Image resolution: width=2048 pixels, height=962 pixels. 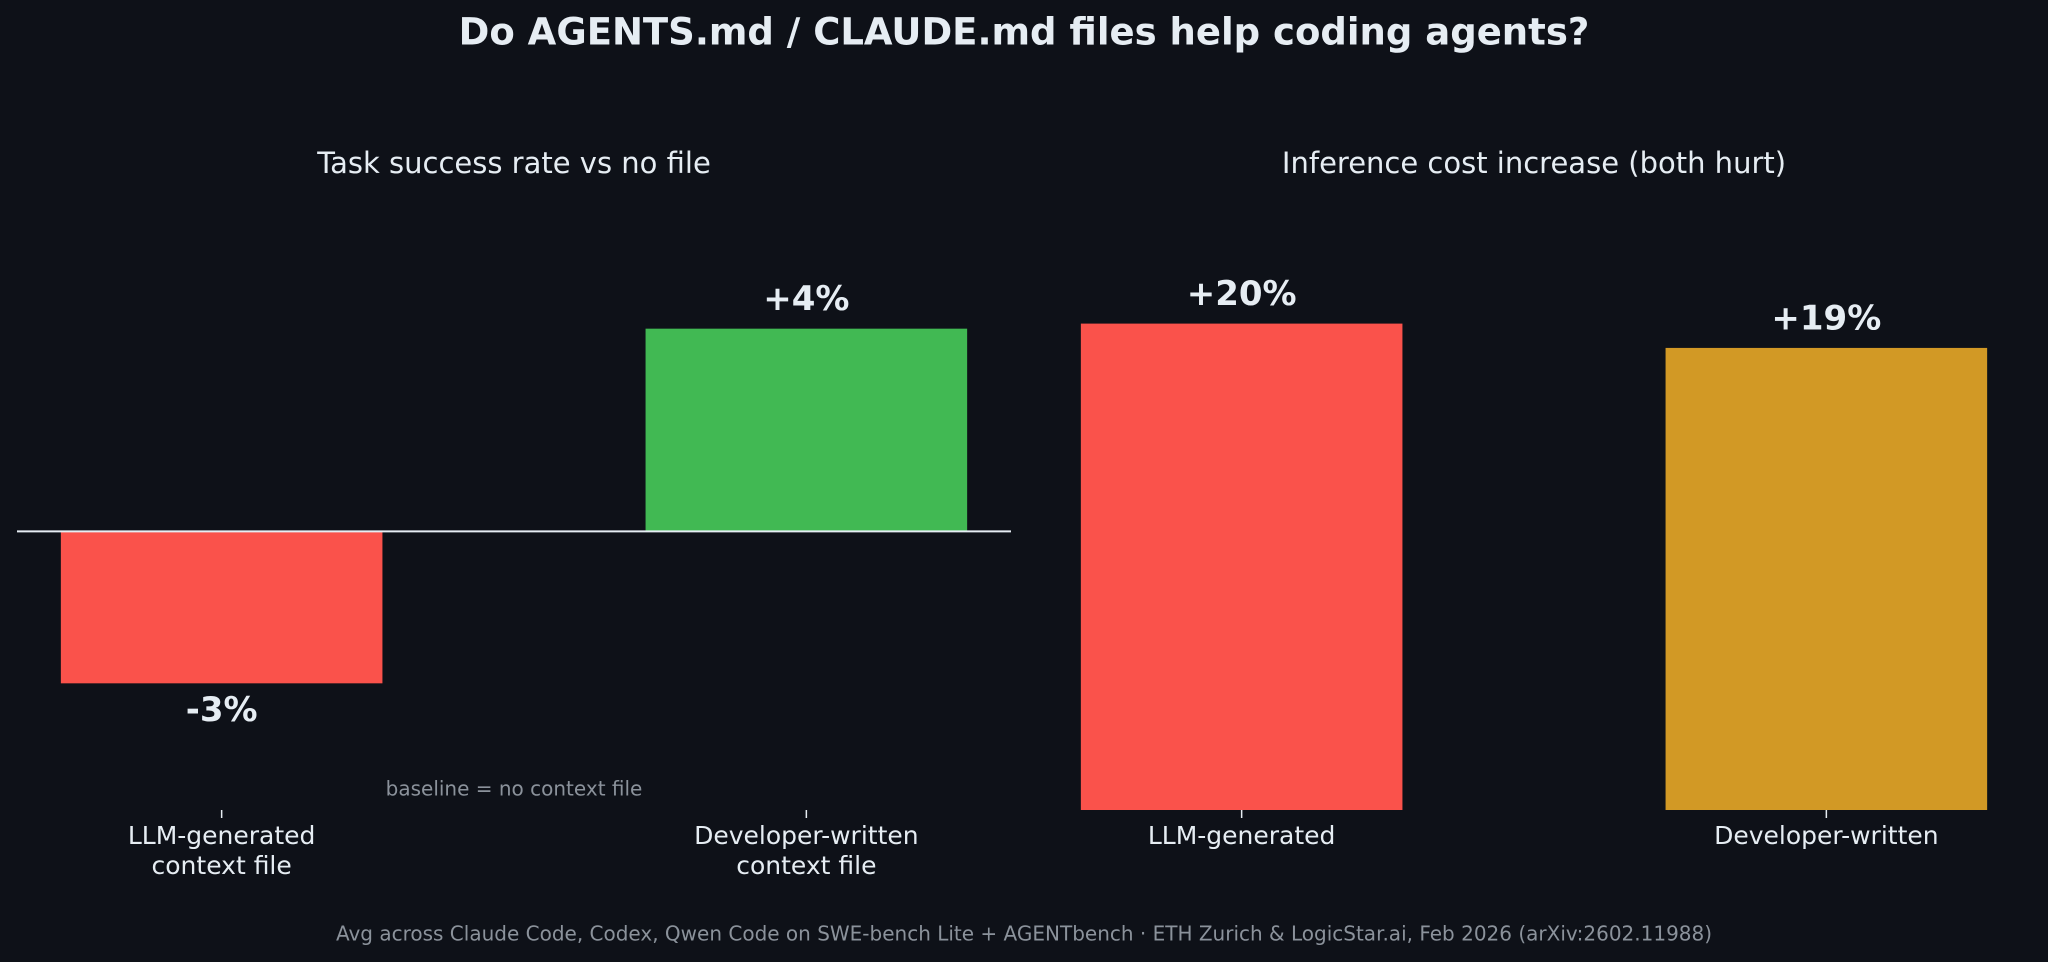 What do you see at coordinates (806, 299) in the screenshot?
I see `value-label: +4%` at bounding box center [806, 299].